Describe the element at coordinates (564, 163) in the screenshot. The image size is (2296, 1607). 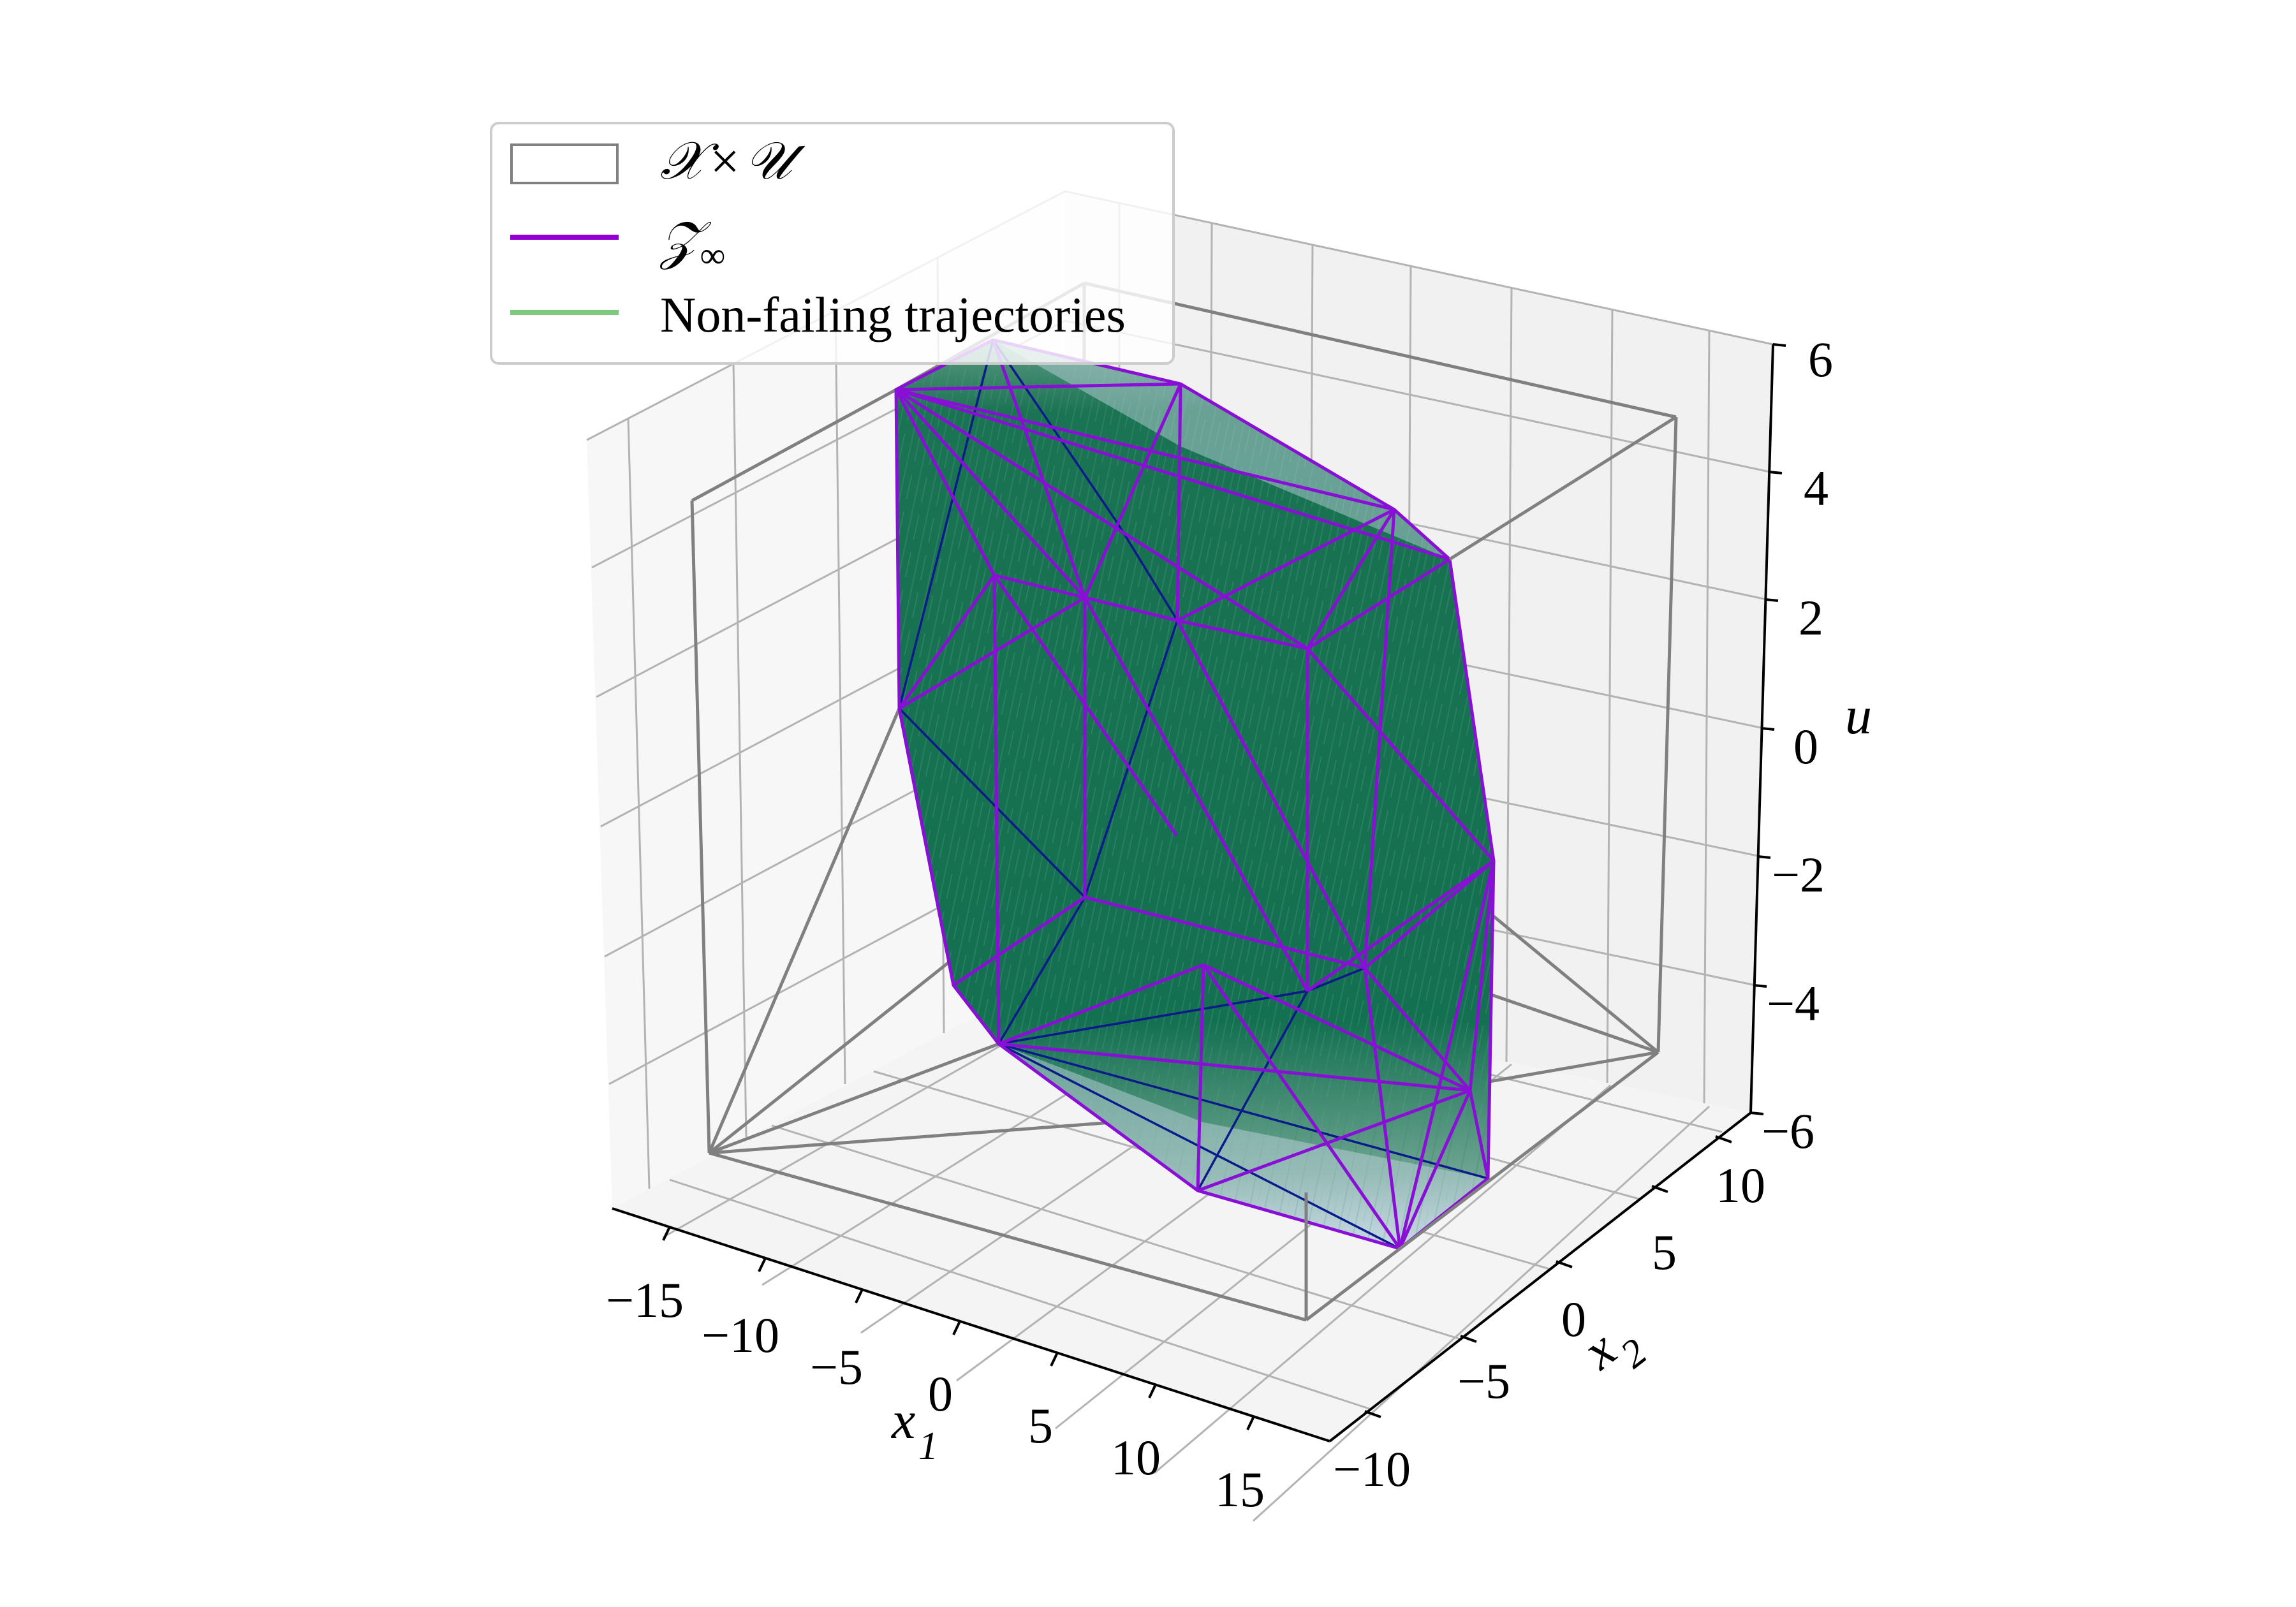
I see `box-swatch-icon` at that location.